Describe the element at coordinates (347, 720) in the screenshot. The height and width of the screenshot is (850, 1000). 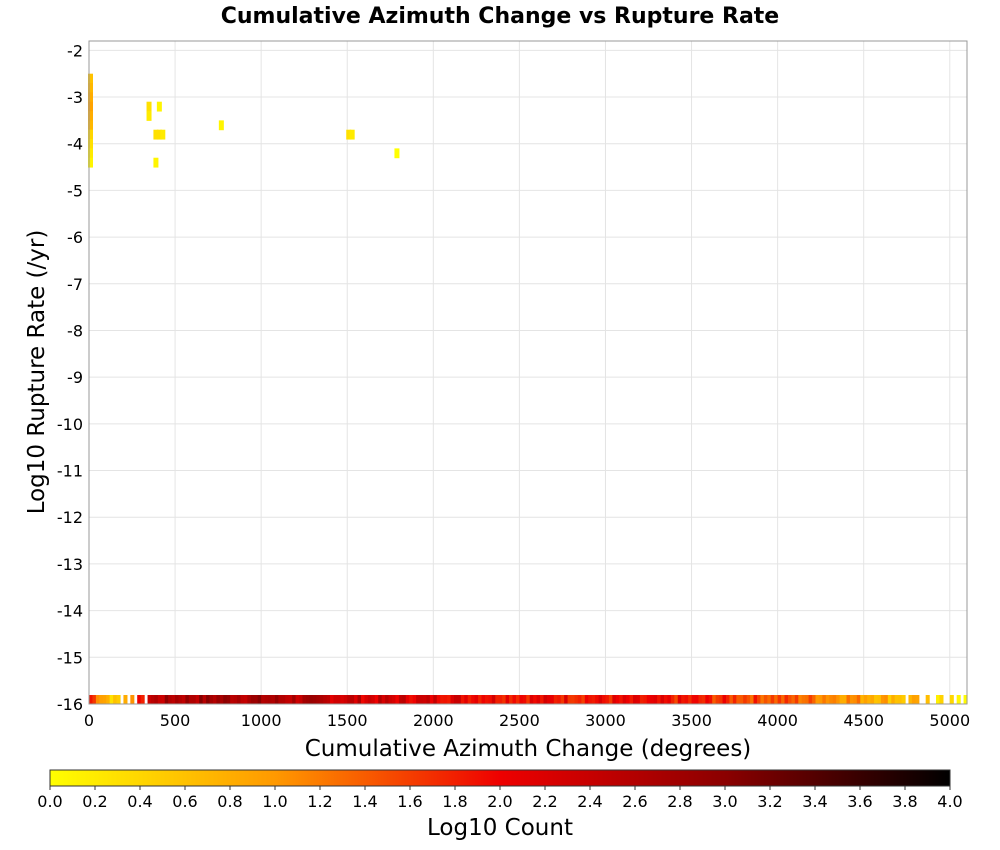
I see `x-tick-label: 1500` at that location.